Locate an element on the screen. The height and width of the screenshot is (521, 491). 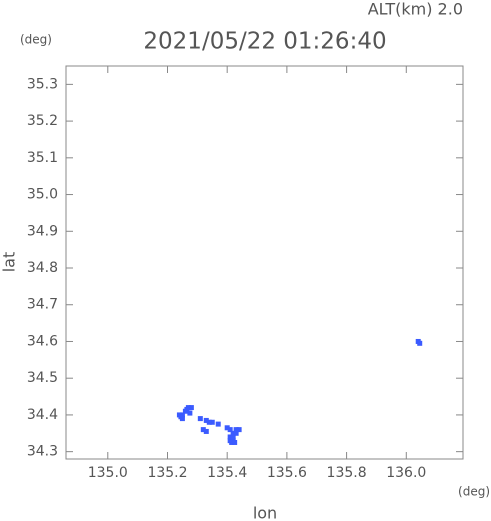
y-tick-label: 34.5 is located at coordinates (42, 378).